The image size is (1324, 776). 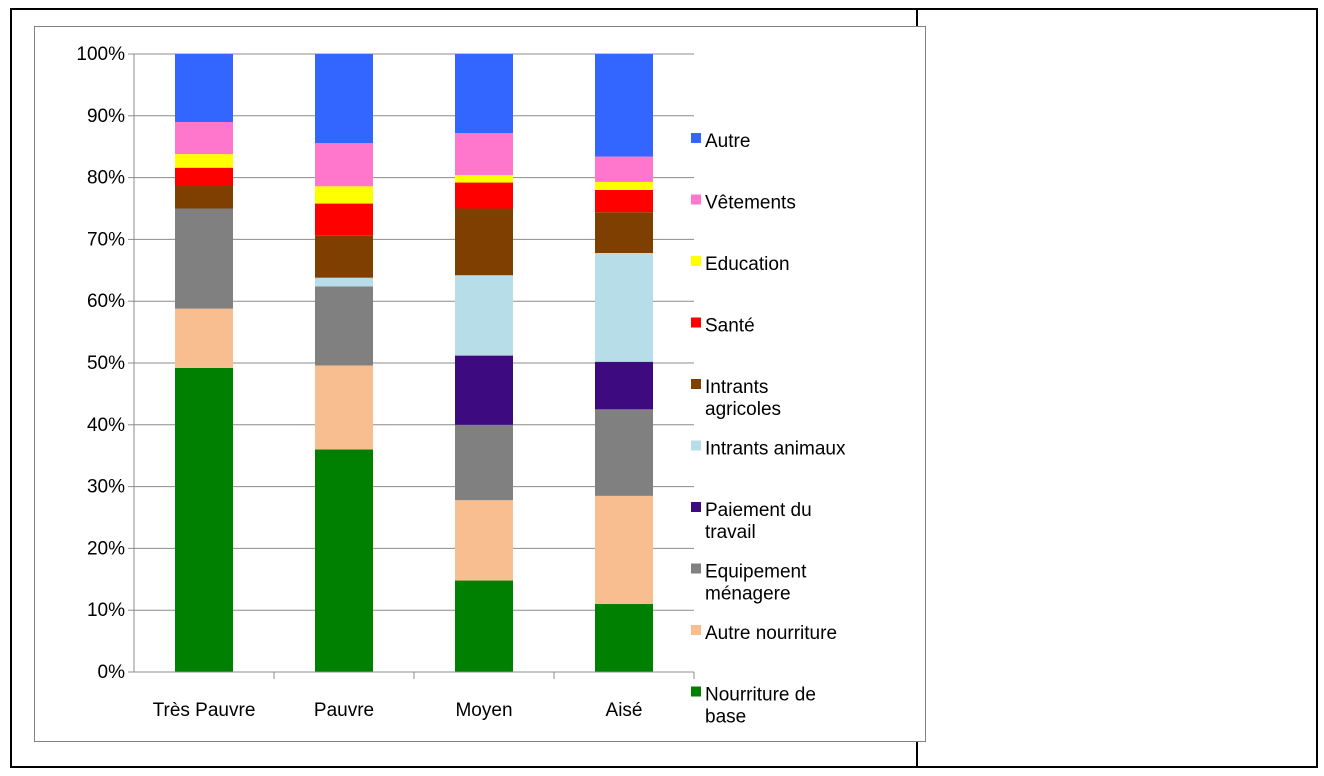 What do you see at coordinates (484, 626) in the screenshot?
I see `bar-nourriture-de-base-moyen` at bounding box center [484, 626].